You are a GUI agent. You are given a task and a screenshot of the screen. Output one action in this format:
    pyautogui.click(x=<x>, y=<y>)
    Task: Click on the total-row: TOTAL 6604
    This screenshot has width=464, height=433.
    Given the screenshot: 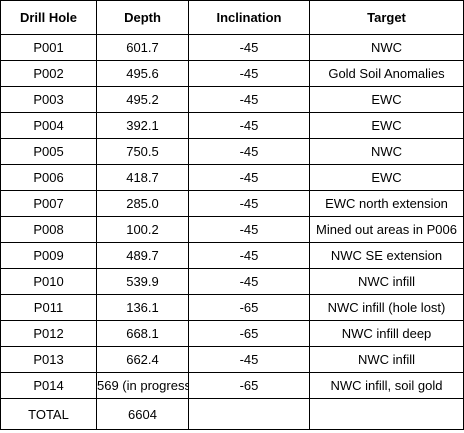 What is the action you would take?
    pyautogui.click(x=232, y=414)
    